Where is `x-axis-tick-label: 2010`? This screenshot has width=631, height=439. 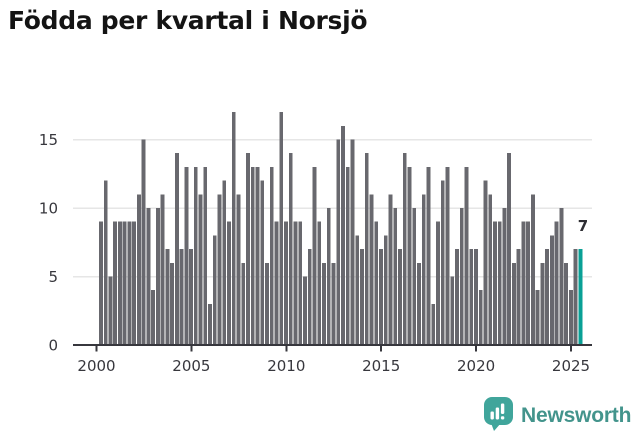 x-axis-tick-label: 2010 is located at coordinates (286, 366).